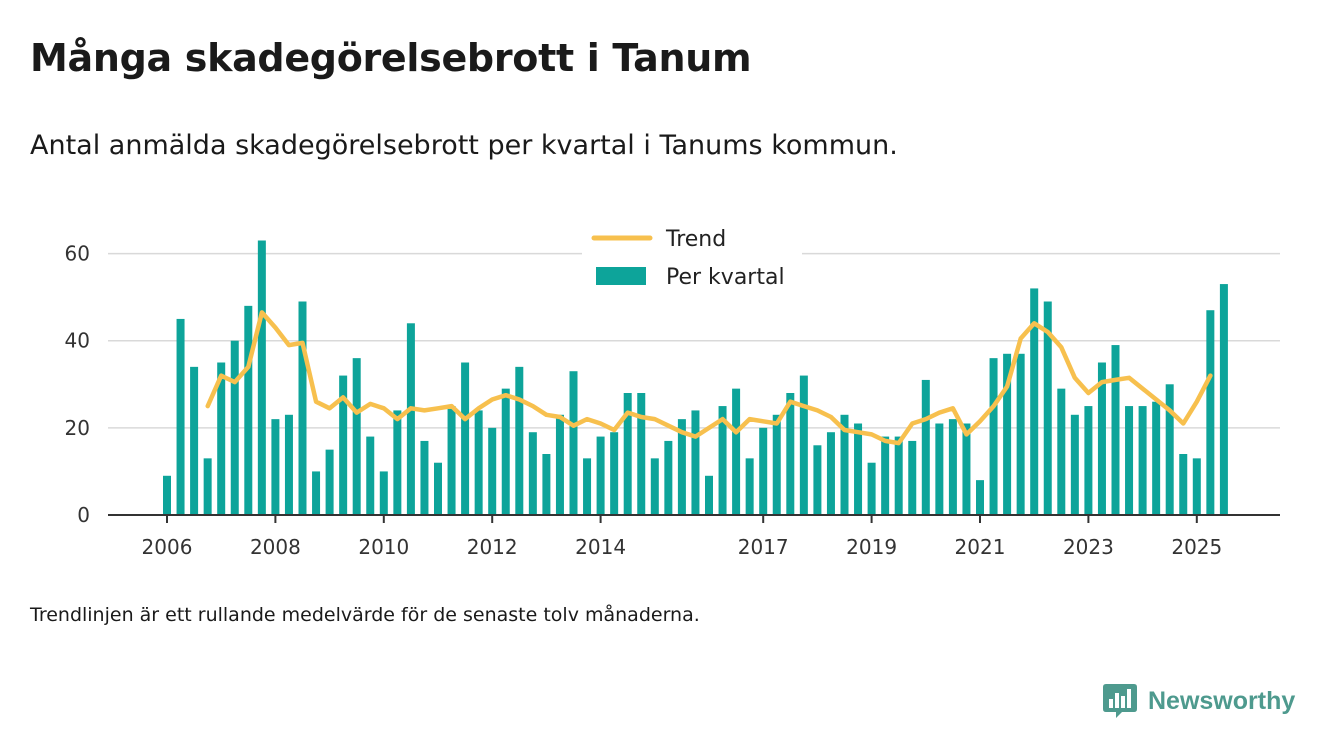 This screenshot has width=1340, height=753. What do you see at coordinates (167, 547) in the screenshot?
I see `x-tick-label-2006: 2006` at bounding box center [167, 547].